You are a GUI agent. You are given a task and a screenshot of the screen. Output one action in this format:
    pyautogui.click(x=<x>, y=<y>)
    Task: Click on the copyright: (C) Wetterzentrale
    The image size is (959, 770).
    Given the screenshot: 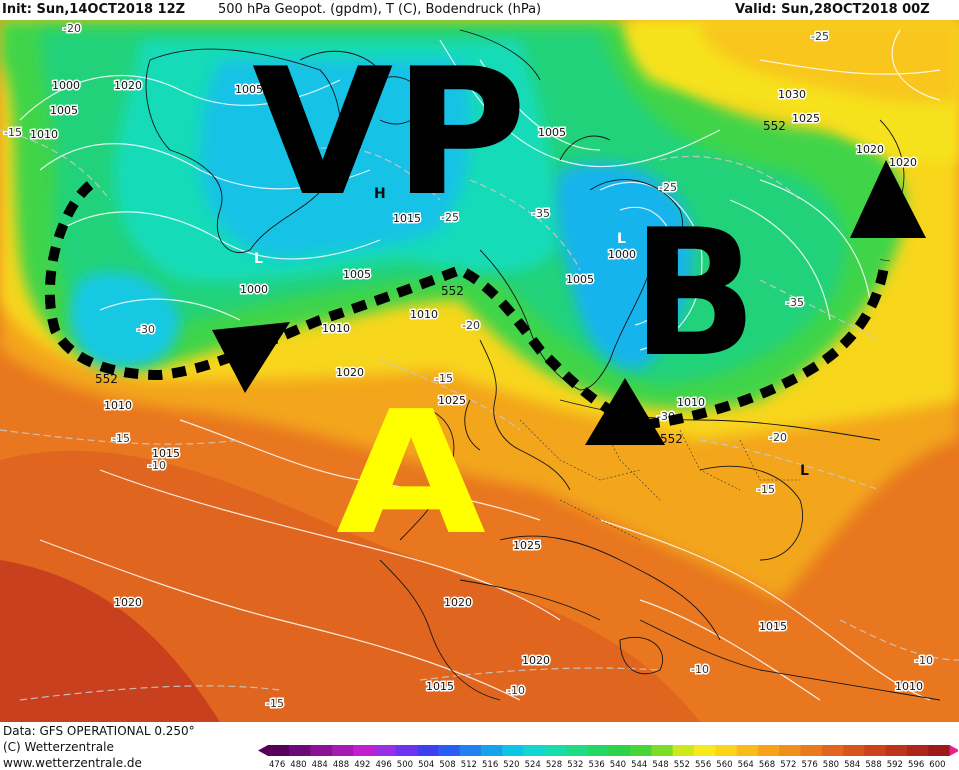 What is the action you would take?
    pyautogui.click(x=58, y=747)
    